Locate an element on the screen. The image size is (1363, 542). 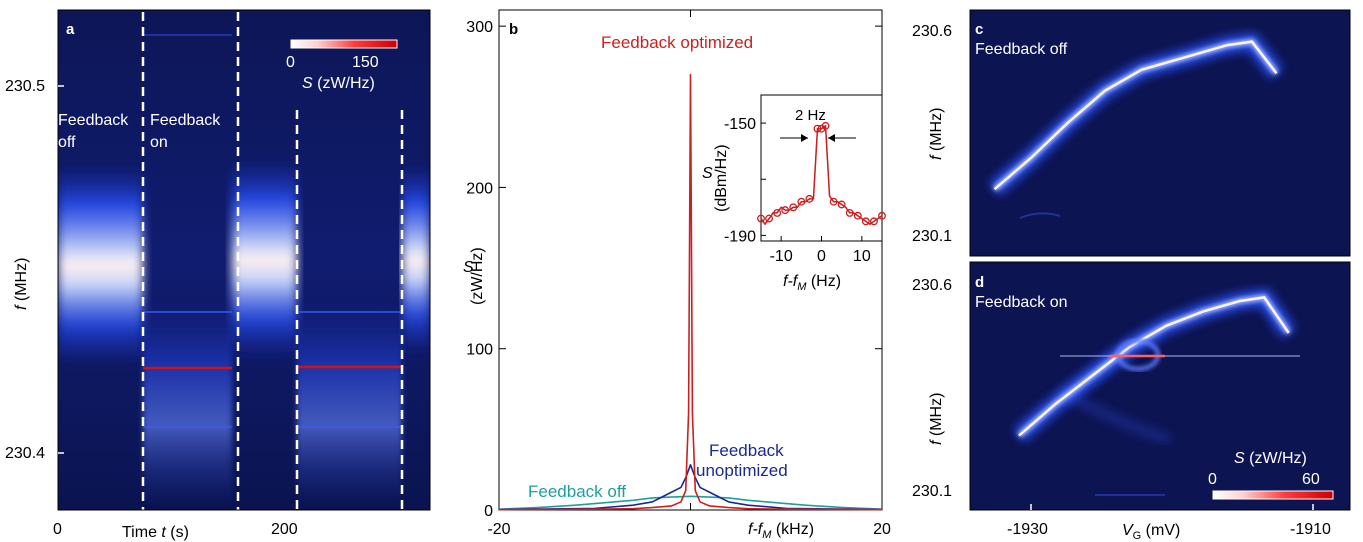
panel-b-xtick-0: -20 is located at coordinates (498, 529).